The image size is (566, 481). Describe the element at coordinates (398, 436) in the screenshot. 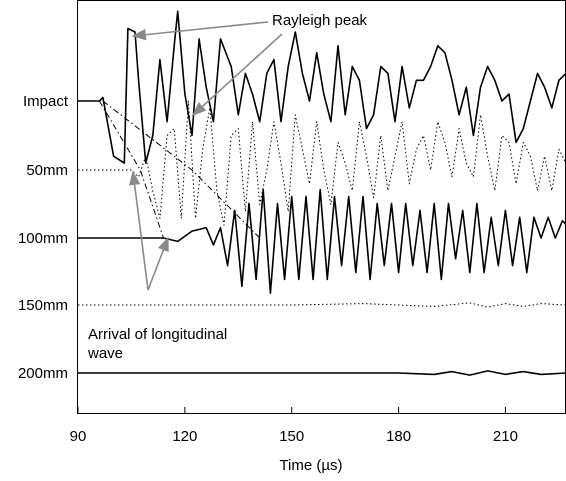

I see `x-tick-label-180: 180` at that location.